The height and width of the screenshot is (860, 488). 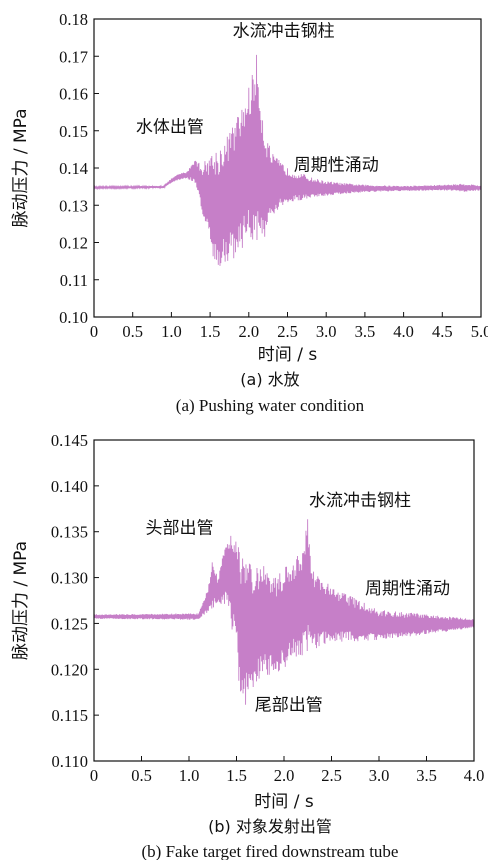 What do you see at coordinates (73, 131) in the screenshot?
I see `y-tick-label: 0.15` at bounding box center [73, 131].